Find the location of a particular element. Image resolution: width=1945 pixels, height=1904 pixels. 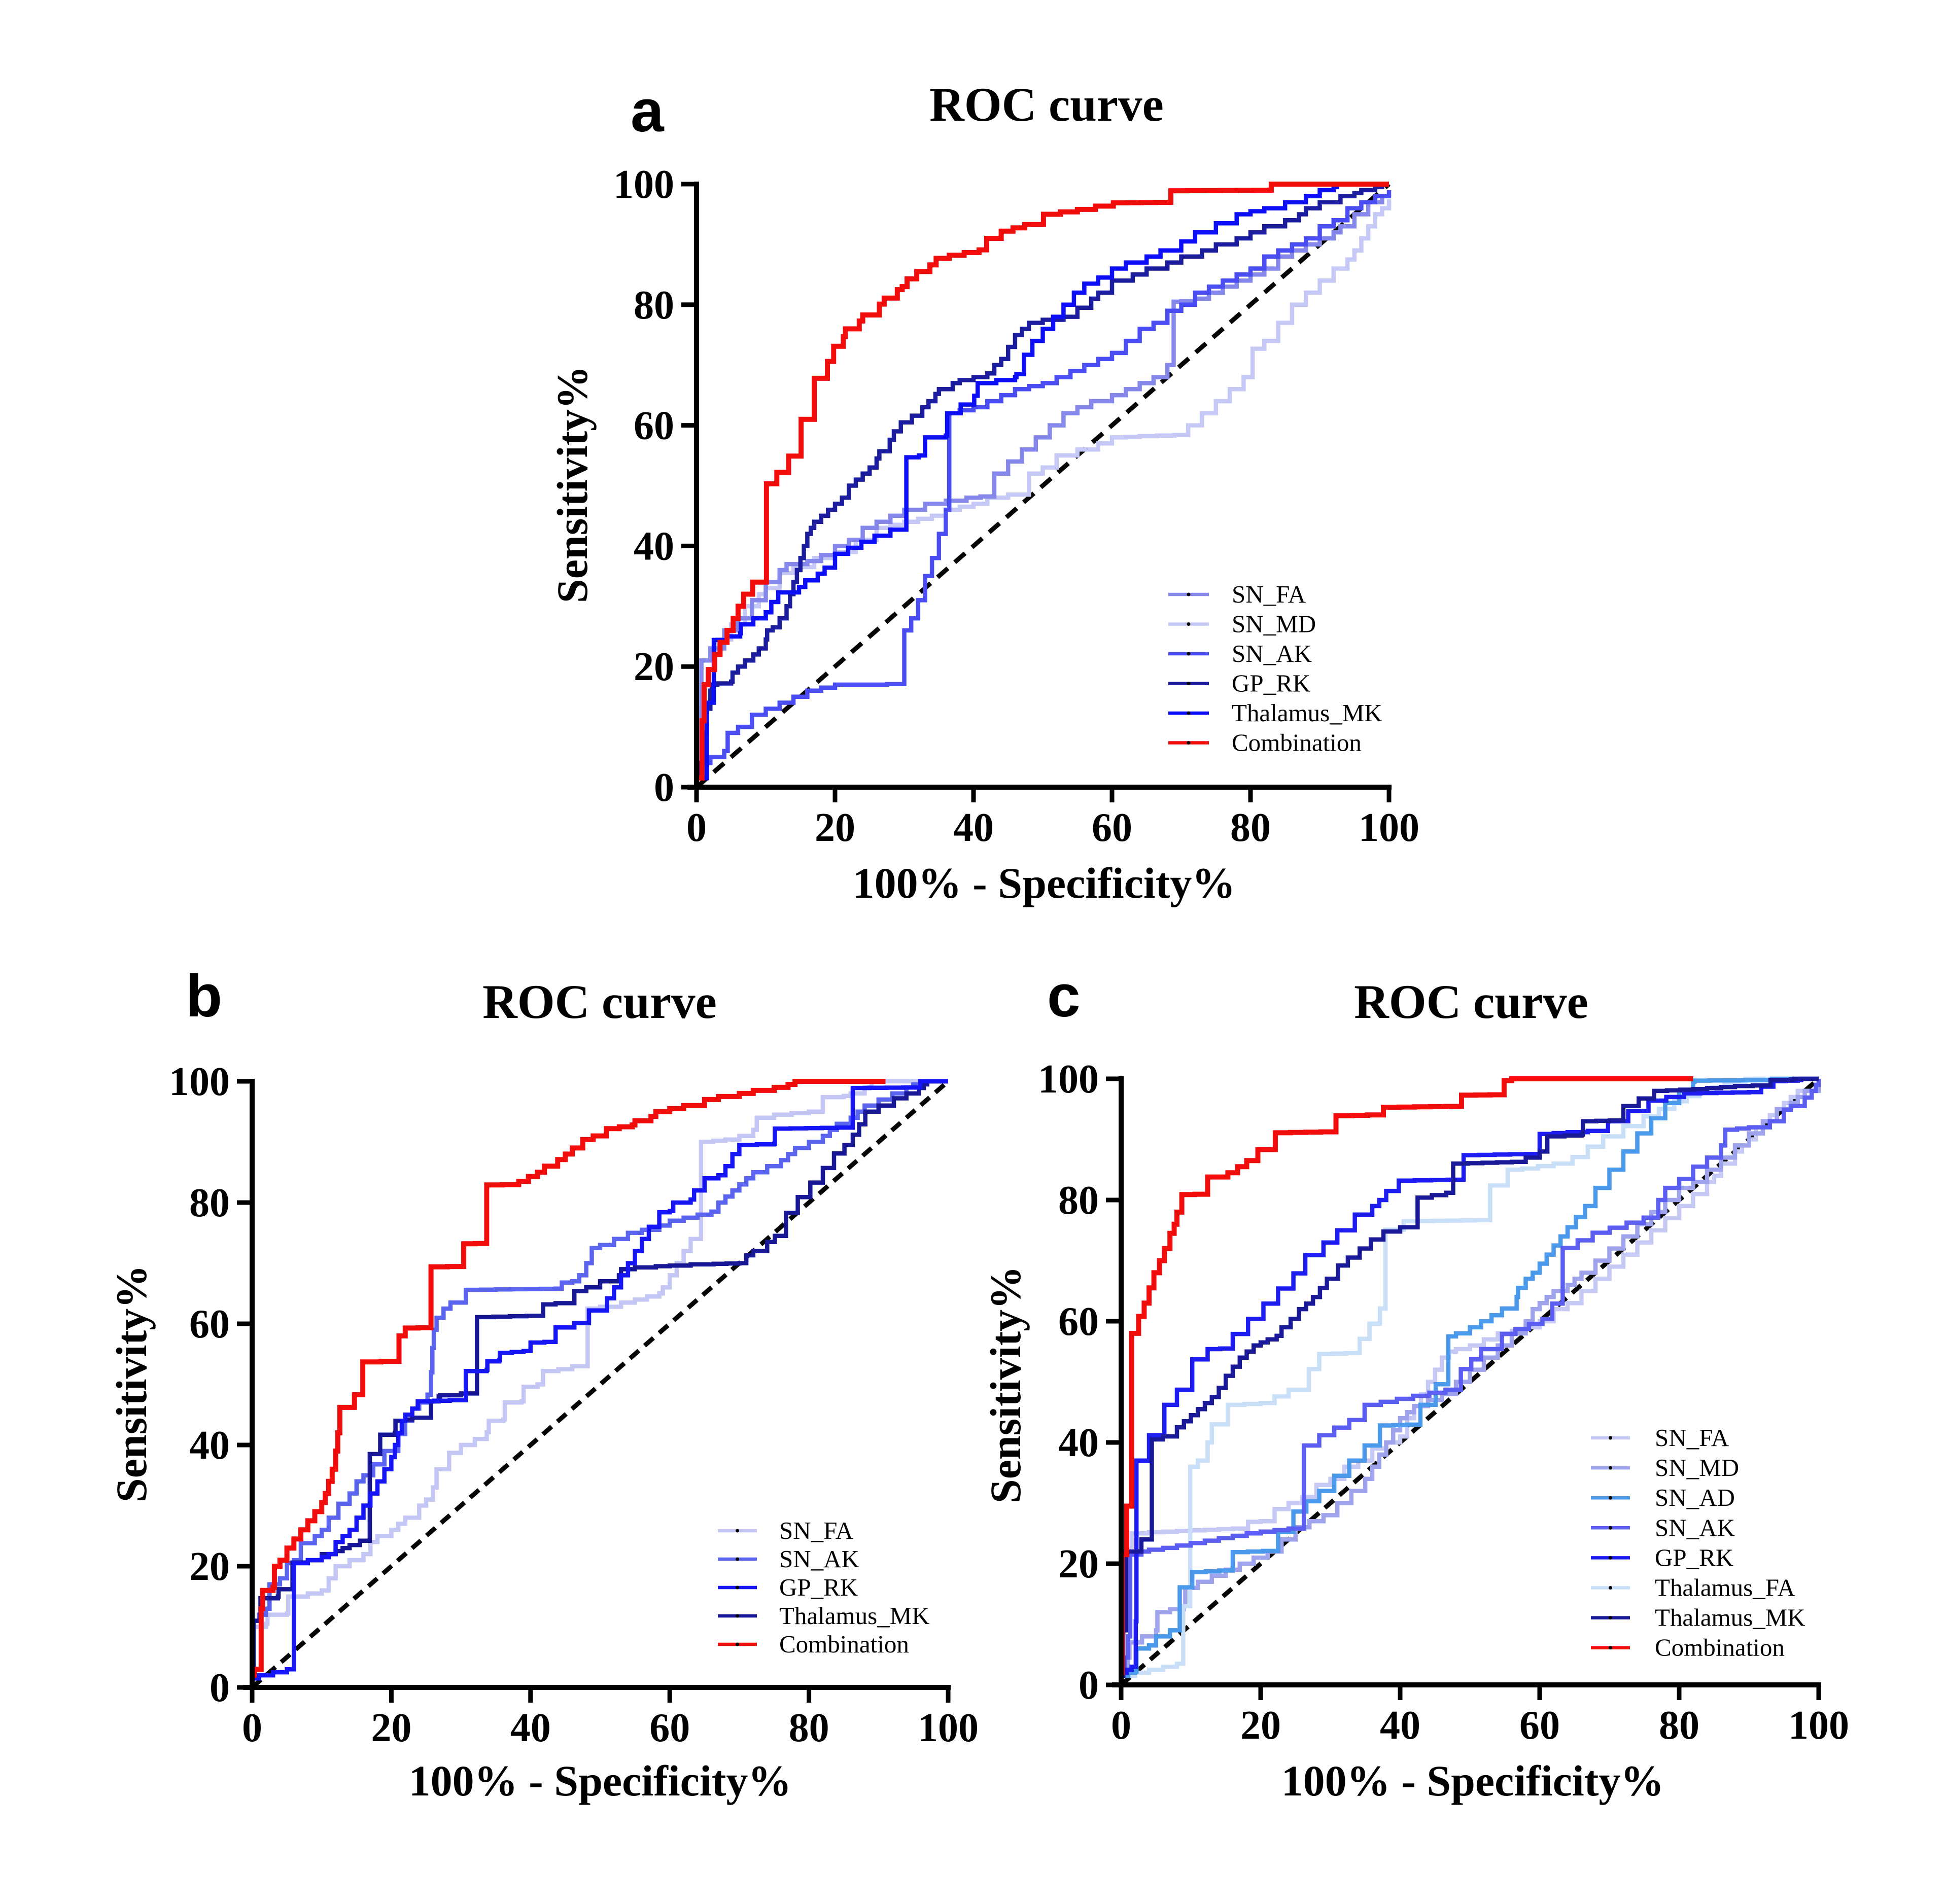

svg-text: Thalamus_FA is located at coordinates (1725, 1588).